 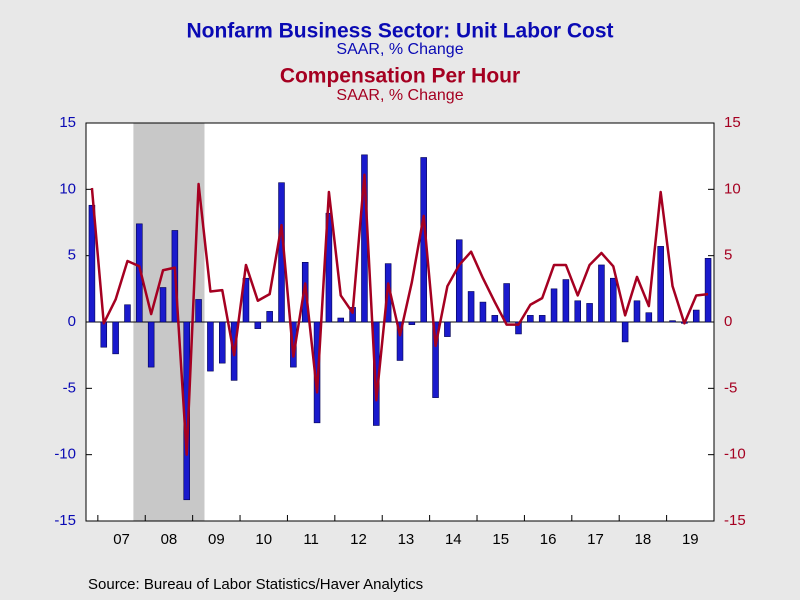 I want to click on x-tick-label: 16, so click(x=548, y=539).